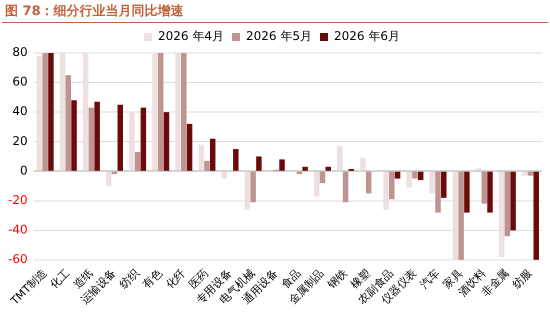 Image resolution: width=550 pixels, height=312 pixels. Describe the element at coordinates (20, 111) in the screenshot. I see `y-tick-label: 40` at that location.